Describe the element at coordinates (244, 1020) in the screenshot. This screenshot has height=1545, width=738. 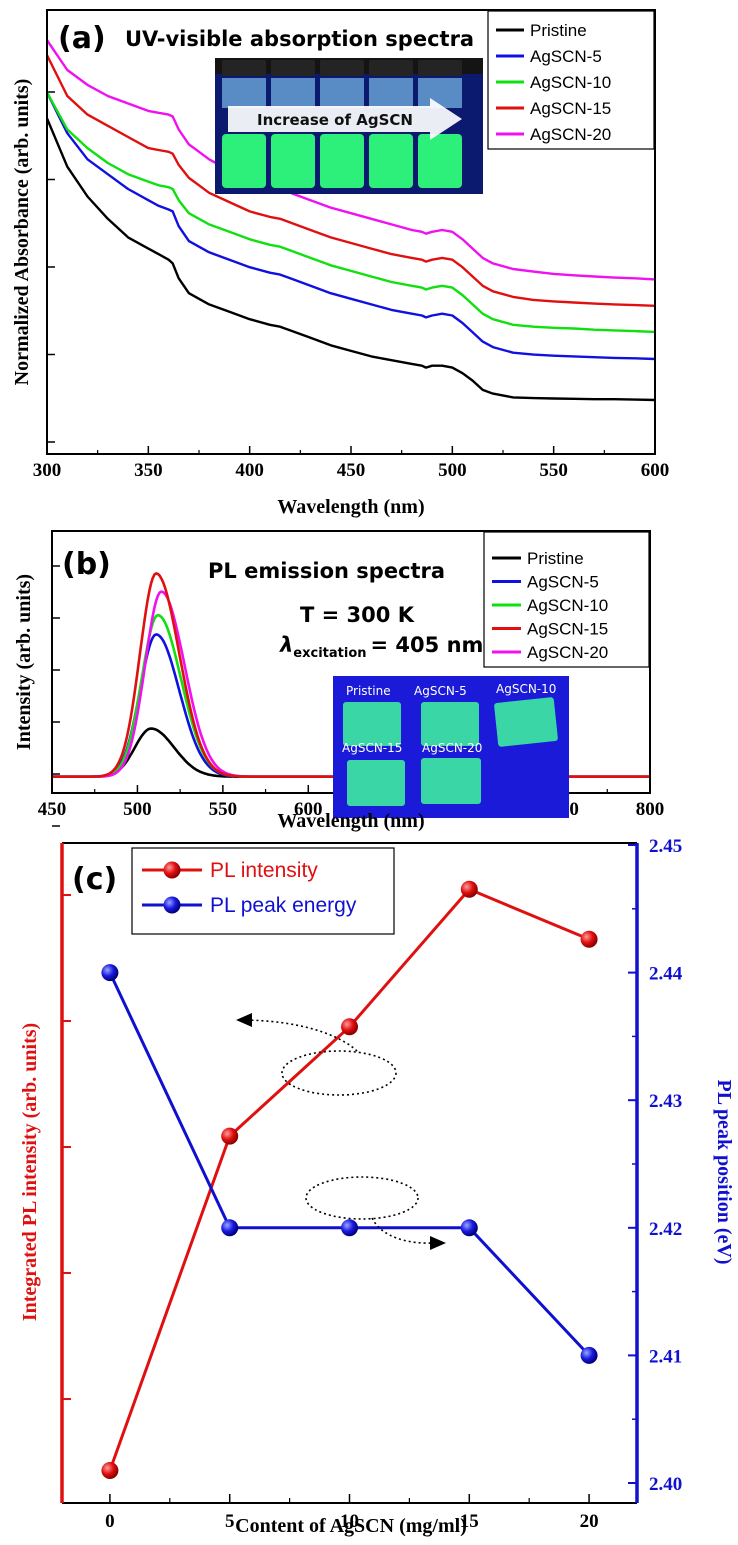
I see `arrow-left-icon` at that location.